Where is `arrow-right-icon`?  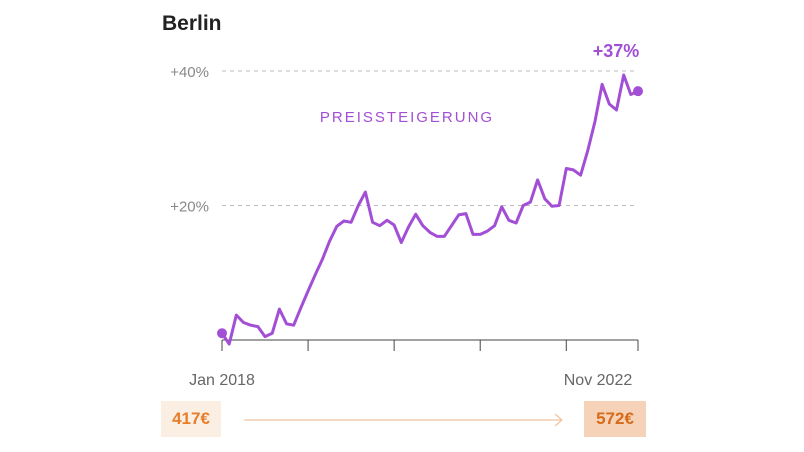
arrow-right-icon is located at coordinates (403, 420).